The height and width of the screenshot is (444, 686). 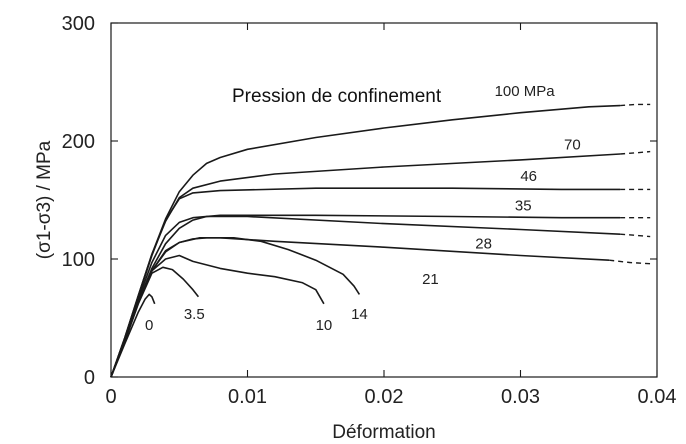 I want to click on curve-label-3.5: 3.5, so click(x=194, y=314).